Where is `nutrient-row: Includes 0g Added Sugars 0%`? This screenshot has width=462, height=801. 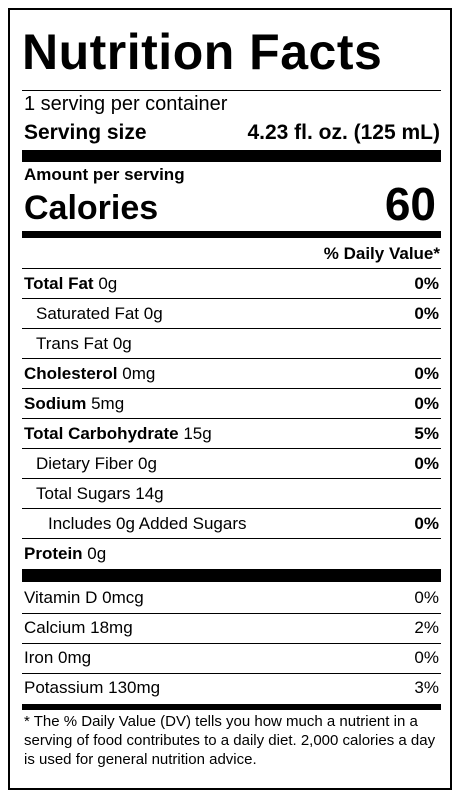
nutrient-row: Includes 0g Added Sugars 0% is located at coordinates (231, 524).